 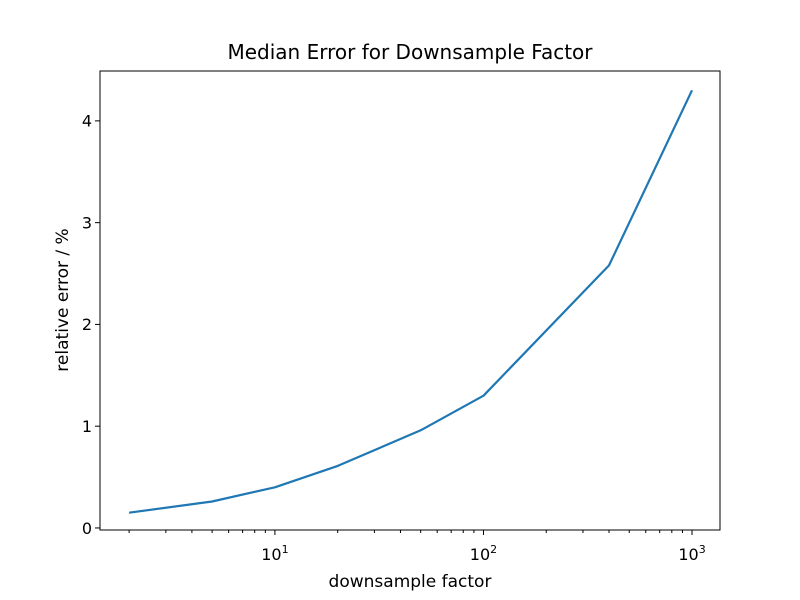 What do you see at coordinates (63, 299) in the screenshot?
I see `y-axis-label: relative error / %` at bounding box center [63, 299].